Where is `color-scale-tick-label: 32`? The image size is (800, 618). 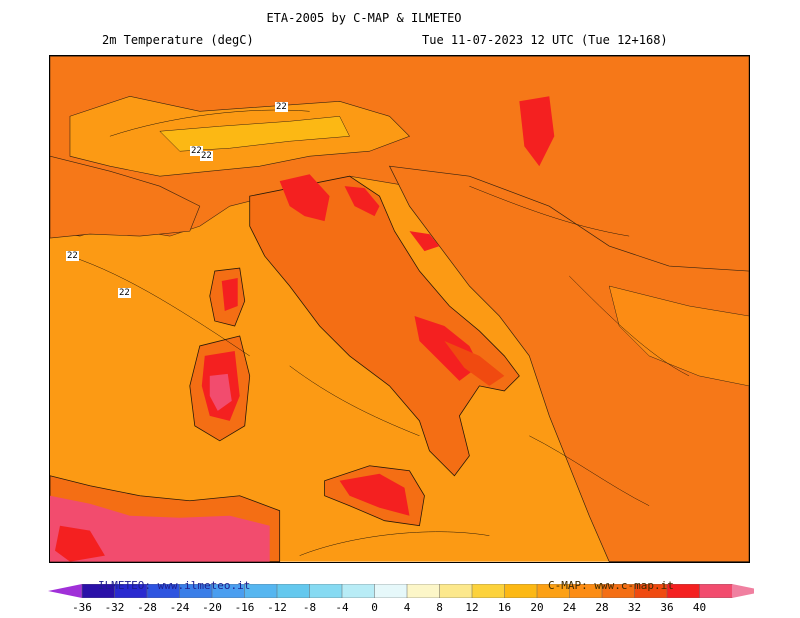 color-scale-tick-label: 32 is located at coordinates (634, 607).